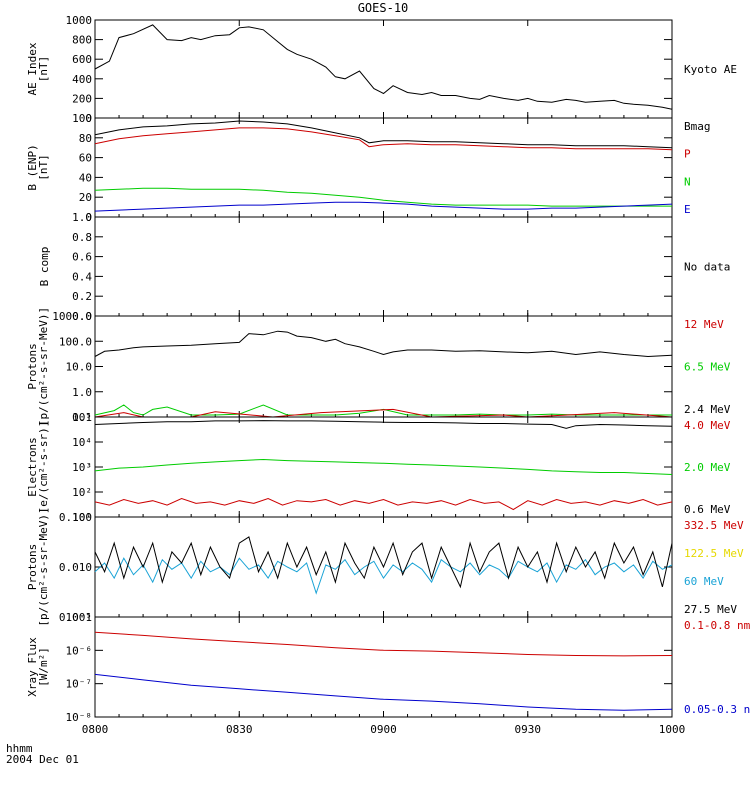 Image resolution: width=750 pixels, height=800 pixels. Describe the element at coordinates (714, 553) in the screenshot. I see `legend-entry: 122.5 MeV` at that location.